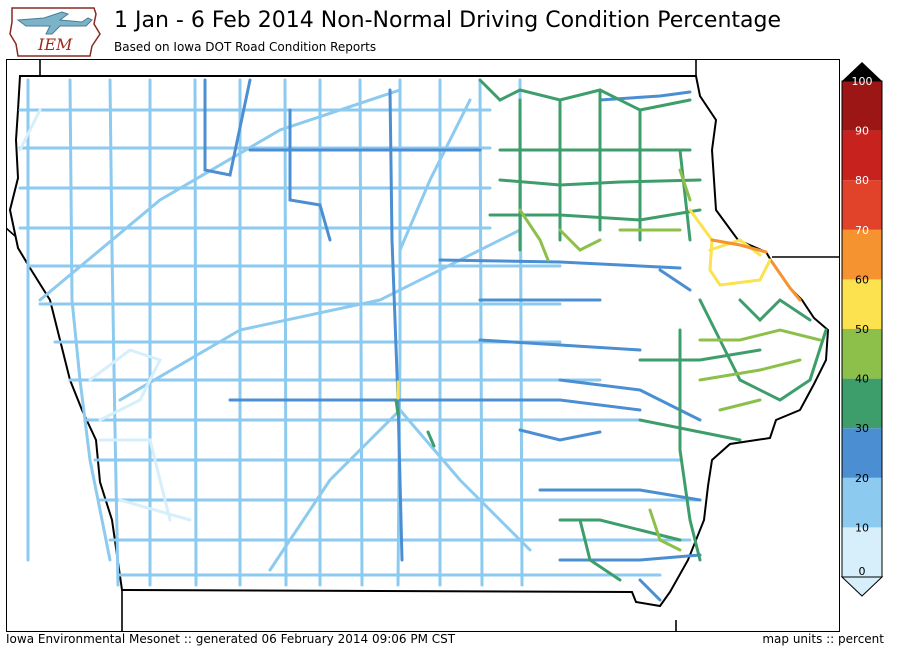 The image size is (900, 653). Describe the element at coordinates (862, 379) in the screenshot. I see `colorbar-tick-label: 40` at that location.